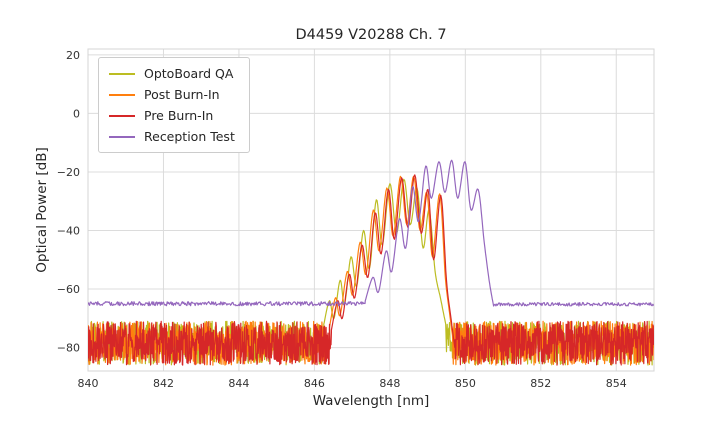  What do you see at coordinates (68, 289) in the screenshot?
I see `y-tick-label: −60` at bounding box center [68, 289].